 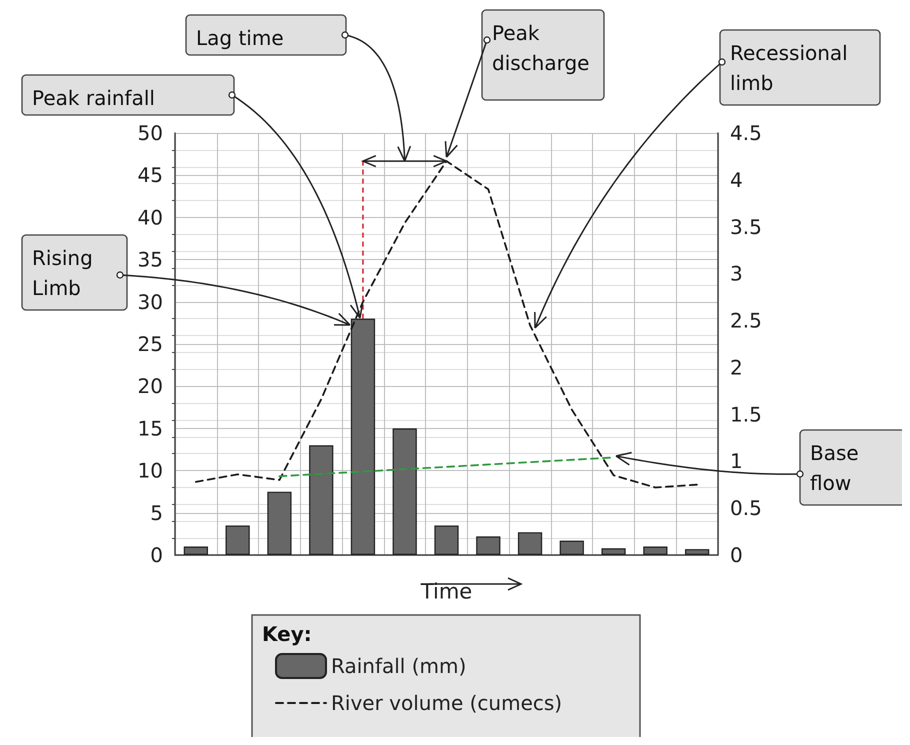 What do you see at coordinates (736, 461) in the screenshot?
I see `y2-tick-label: 1` at bounding box center [736, 461].